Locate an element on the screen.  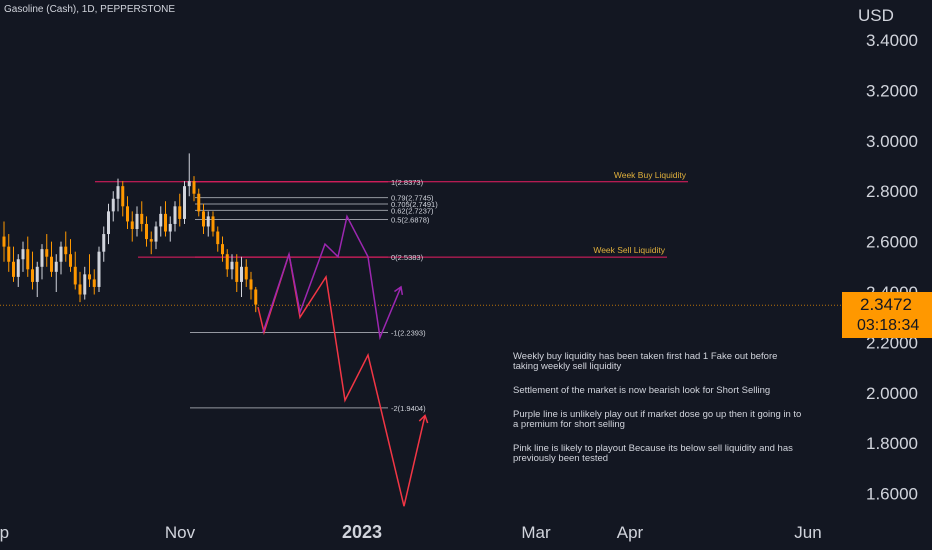
liquidity-label: Week Sell Liquidity is located at coordinates (629, 250).